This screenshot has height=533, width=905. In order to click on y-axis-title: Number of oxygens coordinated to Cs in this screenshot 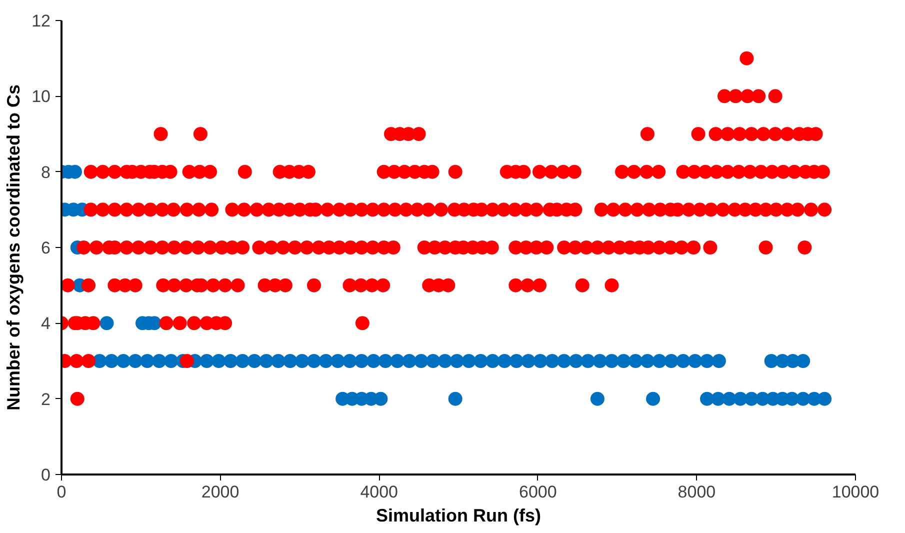, I will do `click(14, 247)`.